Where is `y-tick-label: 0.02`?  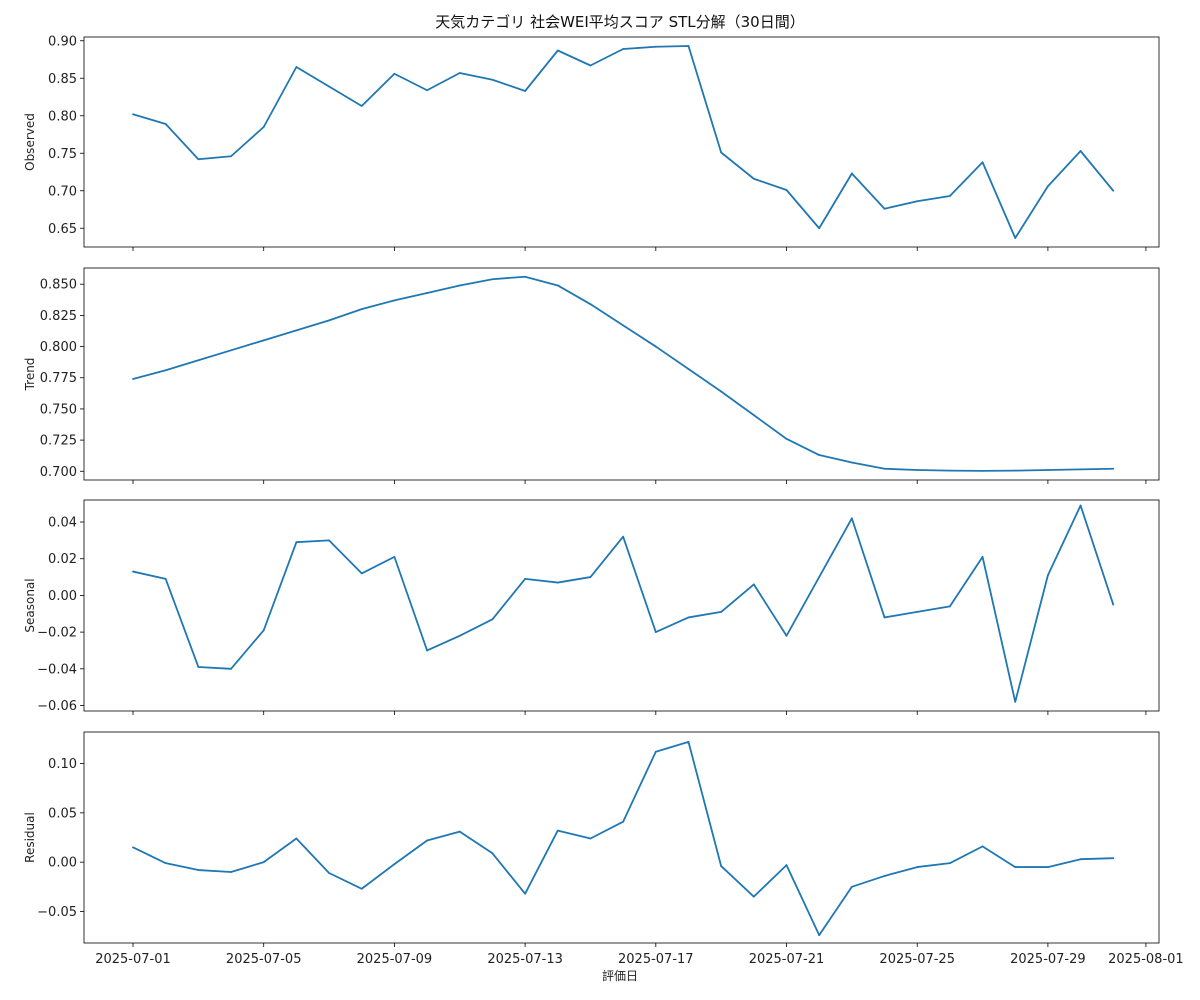
y-tick-label: 0.02 is located at coordinates (62, 559).